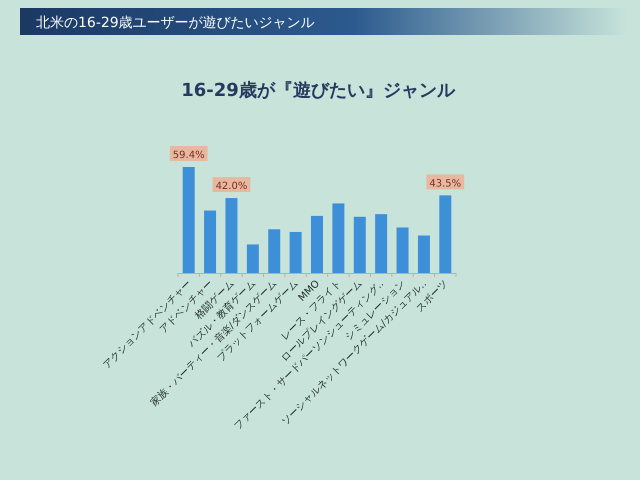  Describe the element at coordinates (318, 90) in the screenshot. I see `chart-subtitle: 16-29歳が『遊びたい』ジャンル` at that location.